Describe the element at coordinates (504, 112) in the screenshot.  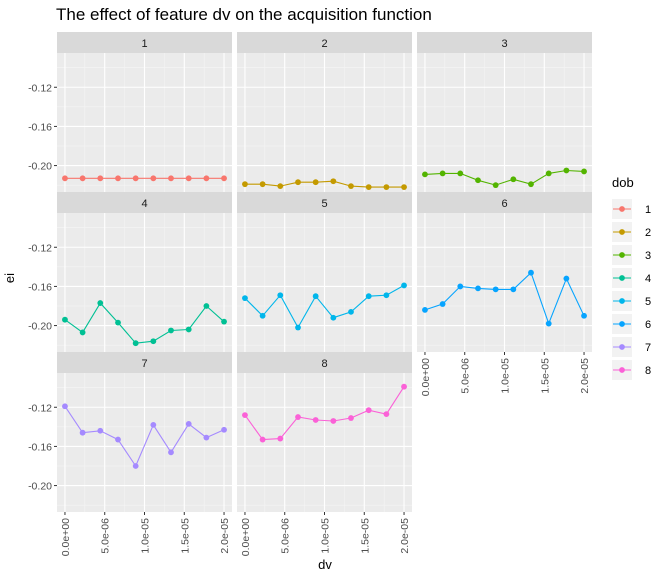
I see `facet-panel-3: 3` at that location.